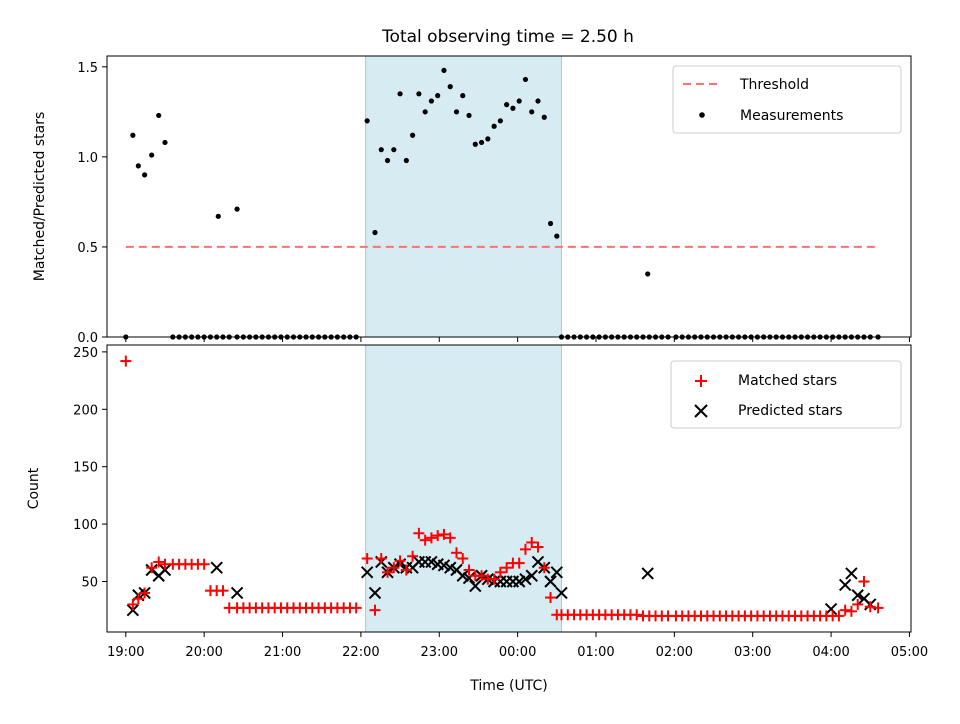 Image resolution: width=960 pixels, height=724 pixels. Describe the element at coordinates (464, 488) in the screenshot. I see `observing-window-shade-bottom` at that location.